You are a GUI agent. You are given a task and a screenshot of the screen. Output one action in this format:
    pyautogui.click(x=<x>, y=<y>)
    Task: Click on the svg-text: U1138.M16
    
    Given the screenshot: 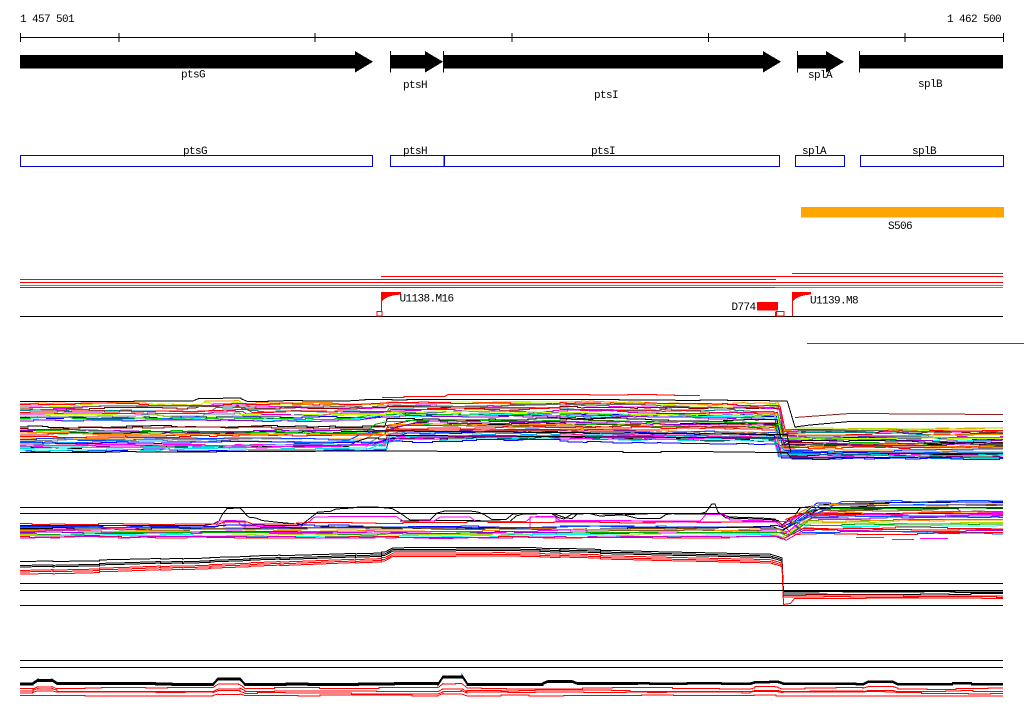 What is the action you would take?
    pyautogui.click(x=427, y=300)
    